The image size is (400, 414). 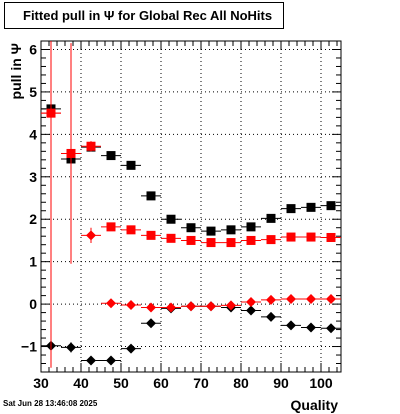 What do you see at coordinates (81, 383) in the screenshot?
I see `x-tick-label: 40` at bounding box center [81, 383].